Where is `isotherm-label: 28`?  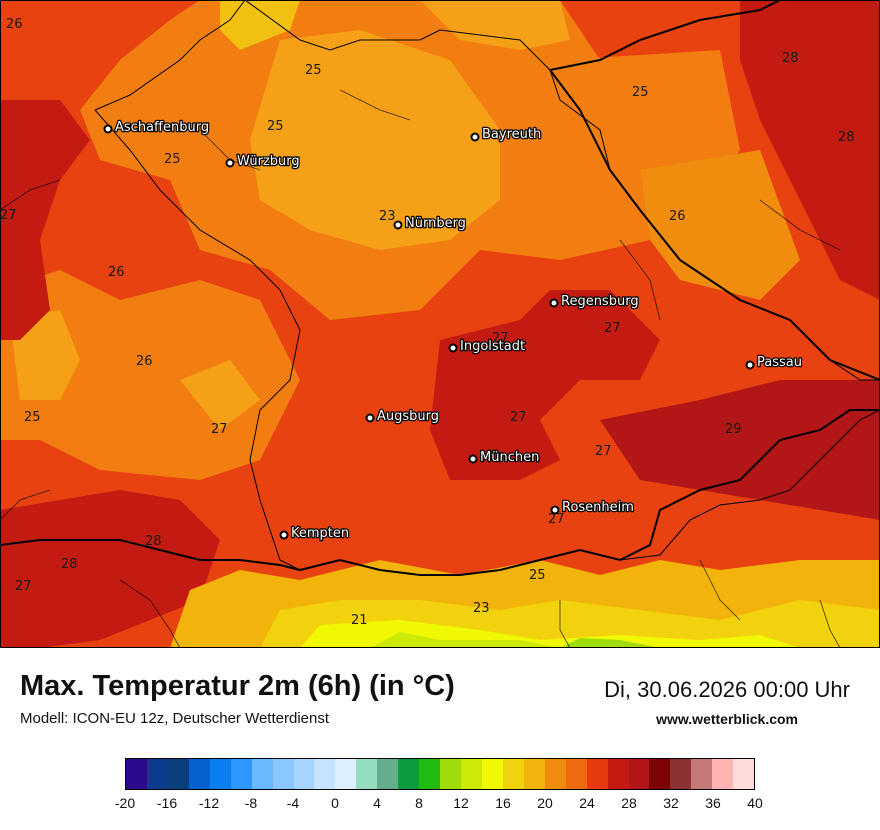
isotherm-label: 28 is located at coordinates (153, 541).